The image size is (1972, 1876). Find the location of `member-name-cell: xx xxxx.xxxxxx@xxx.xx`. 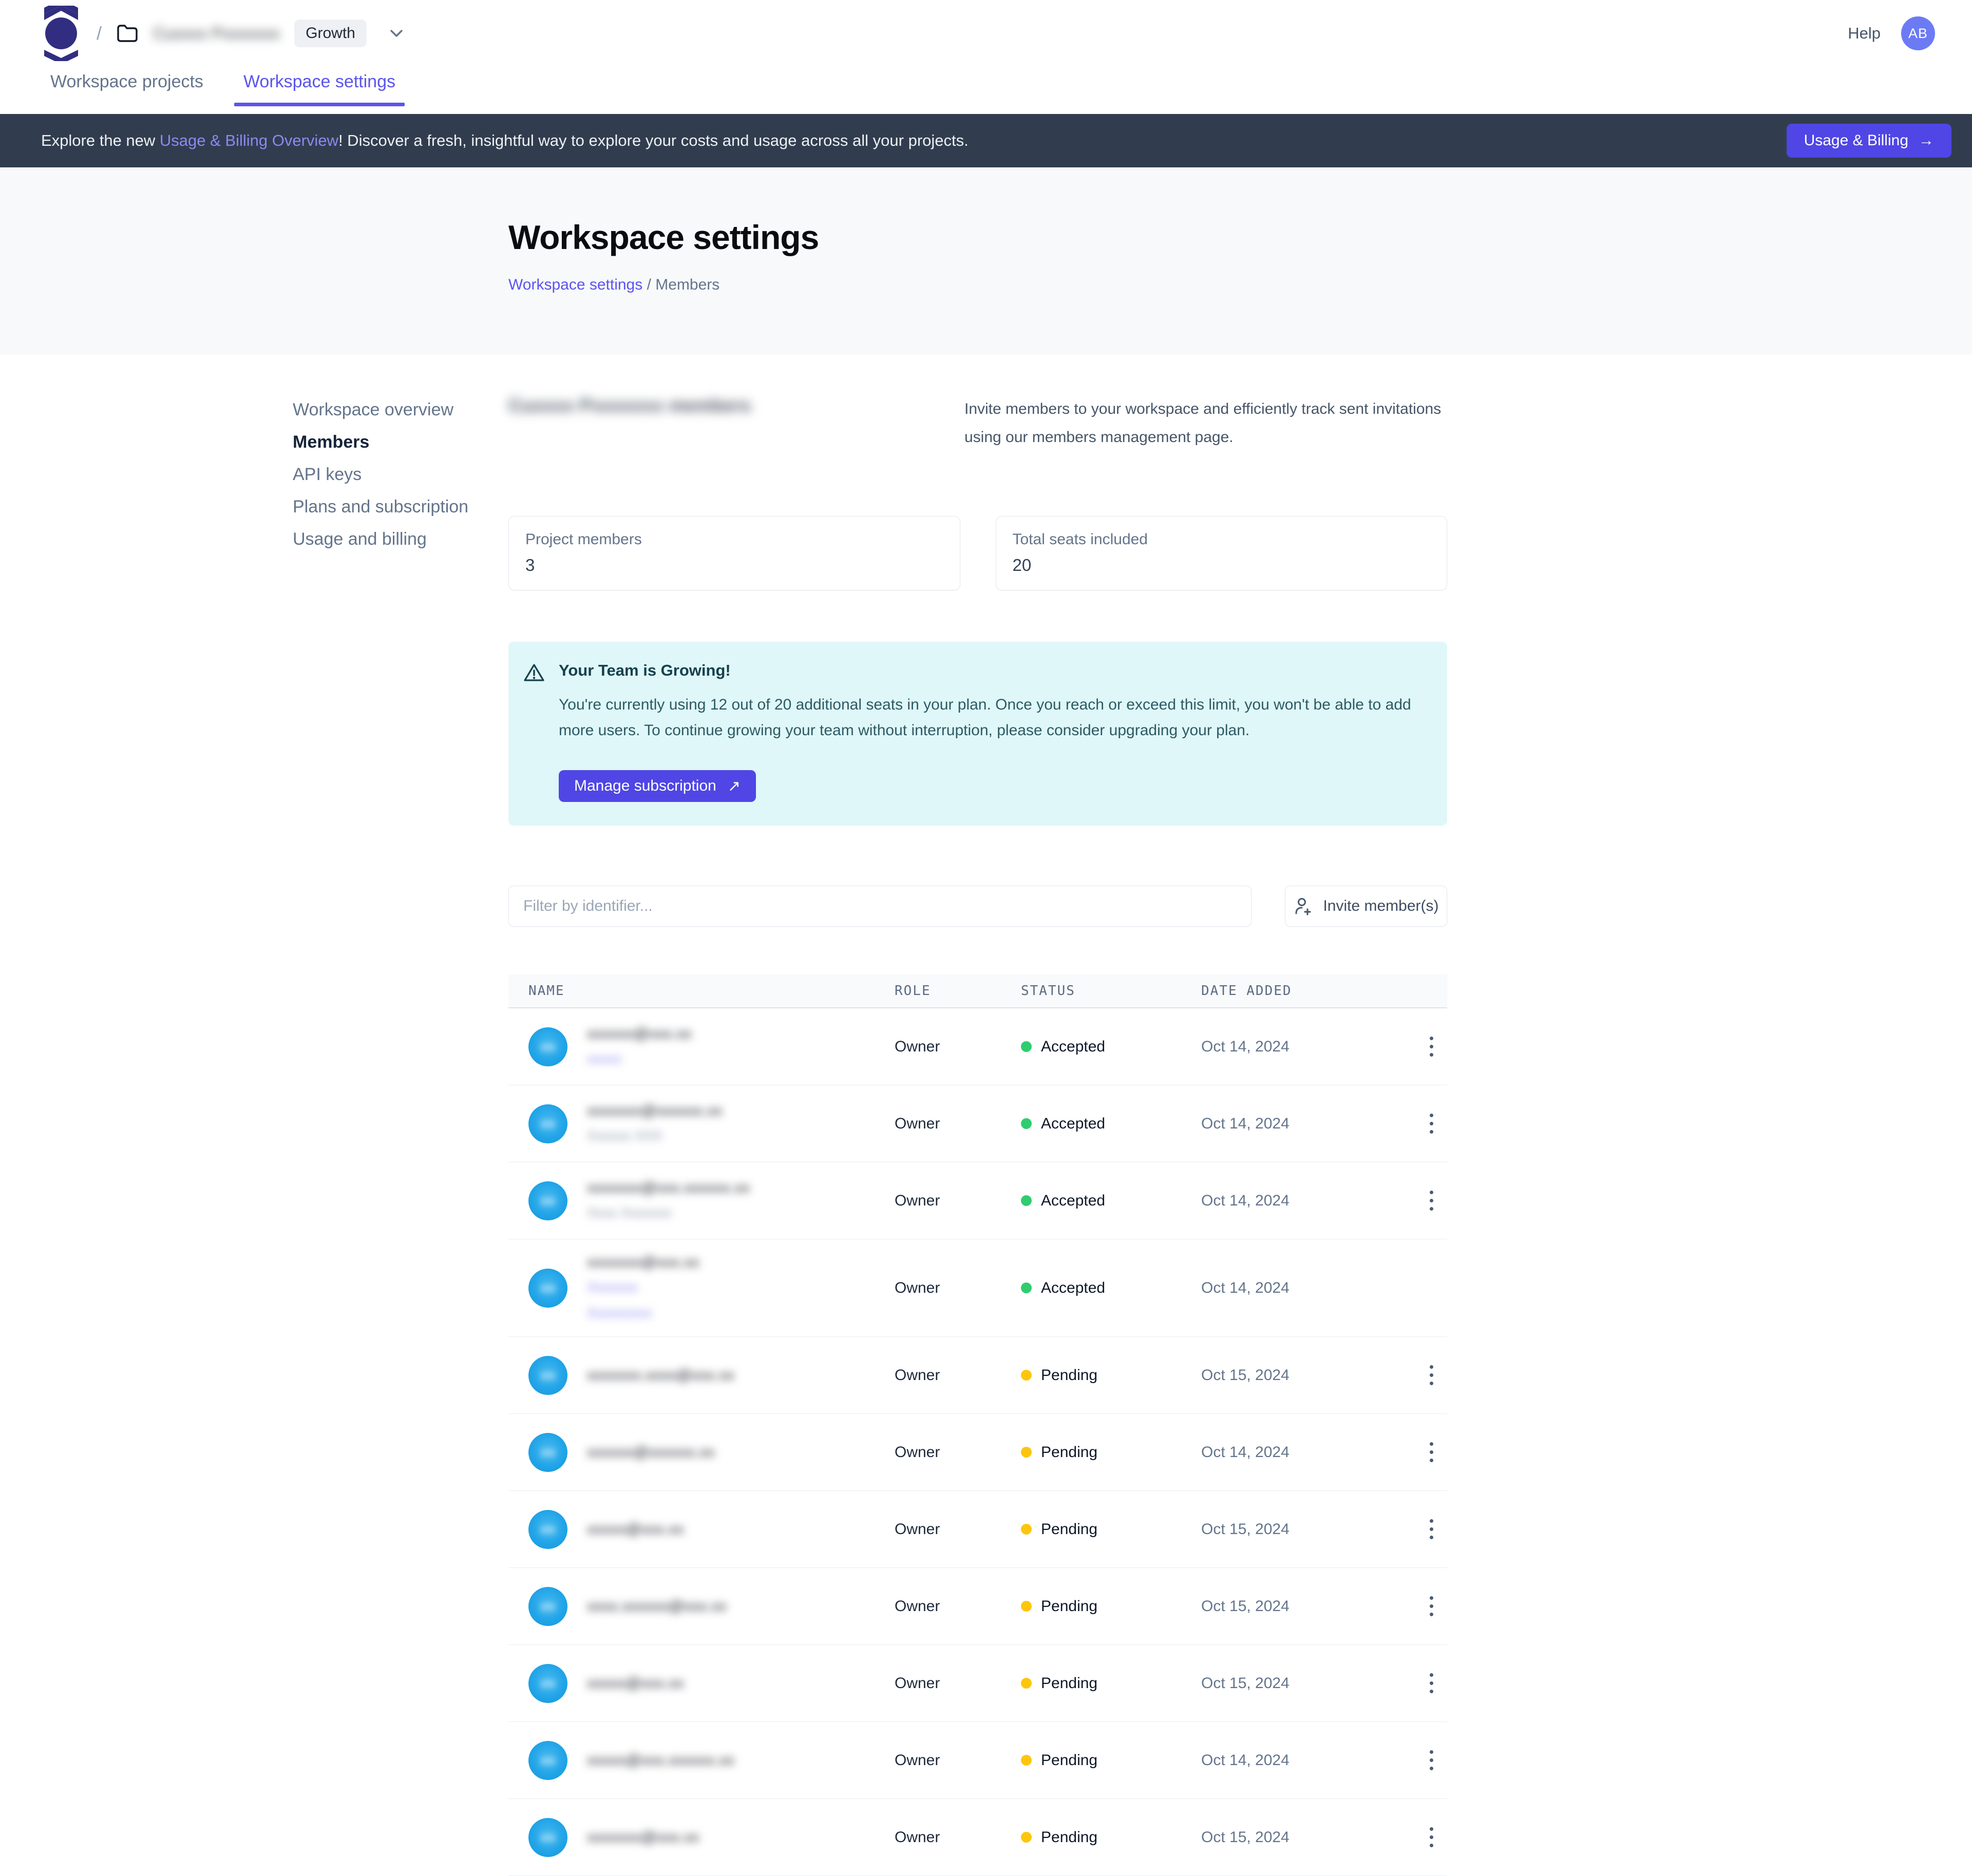

member-name-cell: xx xxxx.xxxxxx@xxx.xx is located at coordinates (711, 1606).